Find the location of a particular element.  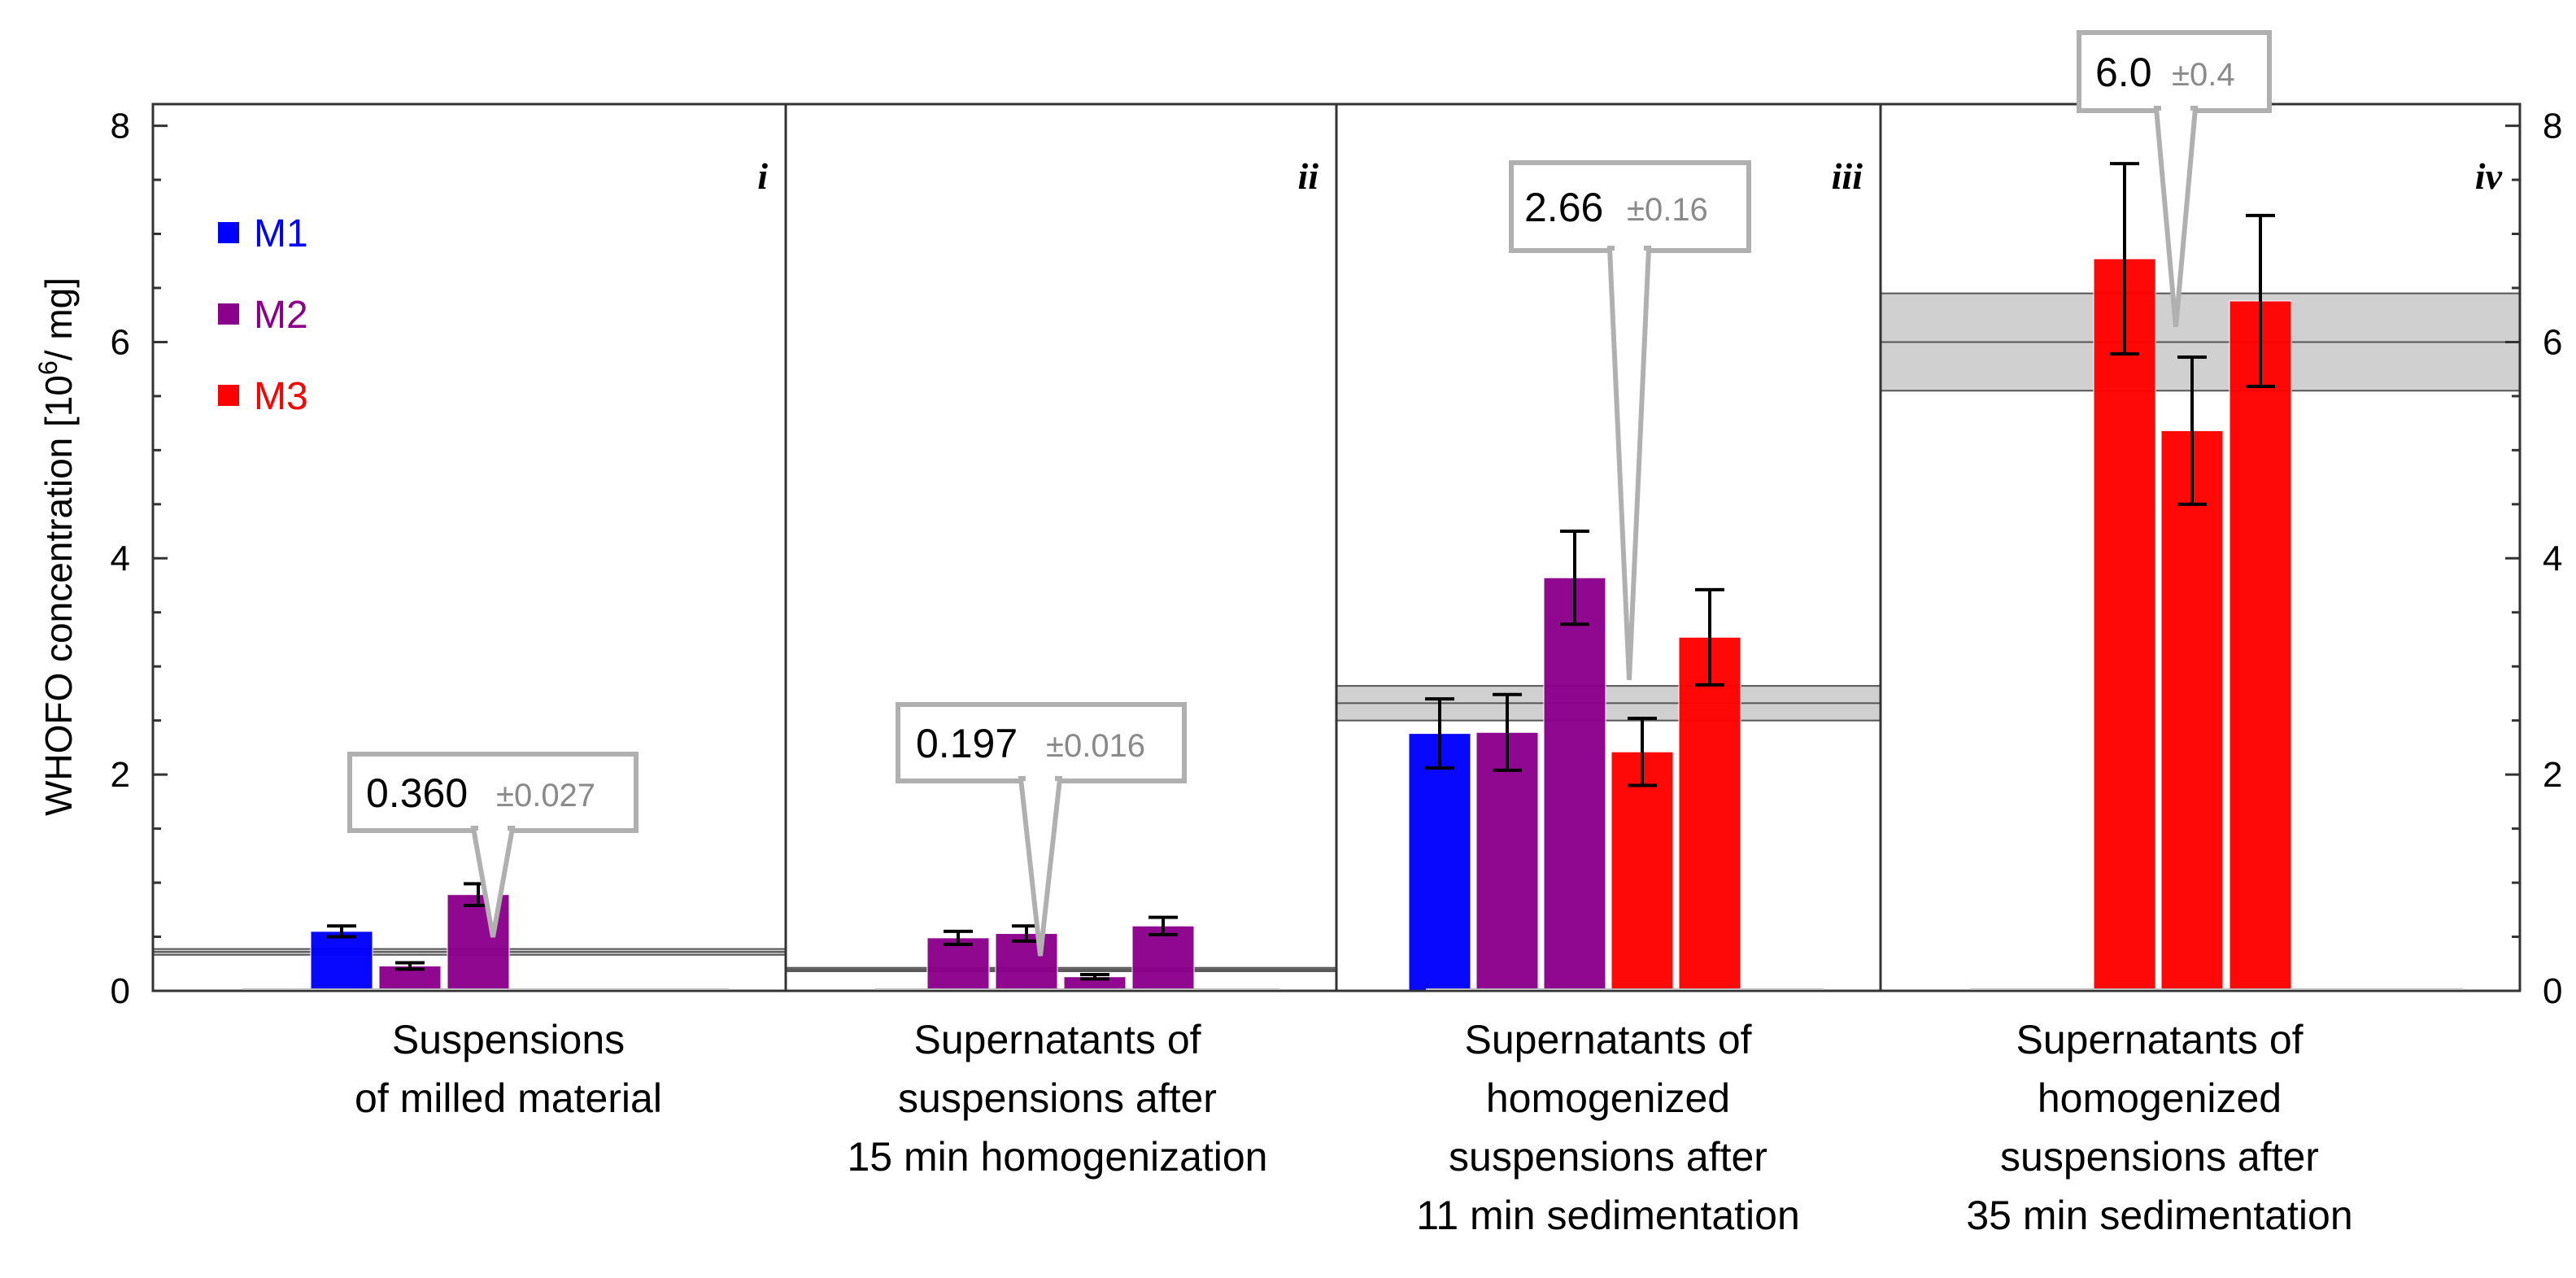

y-tick-label-left: 6 is located at coordinates (120, 342).